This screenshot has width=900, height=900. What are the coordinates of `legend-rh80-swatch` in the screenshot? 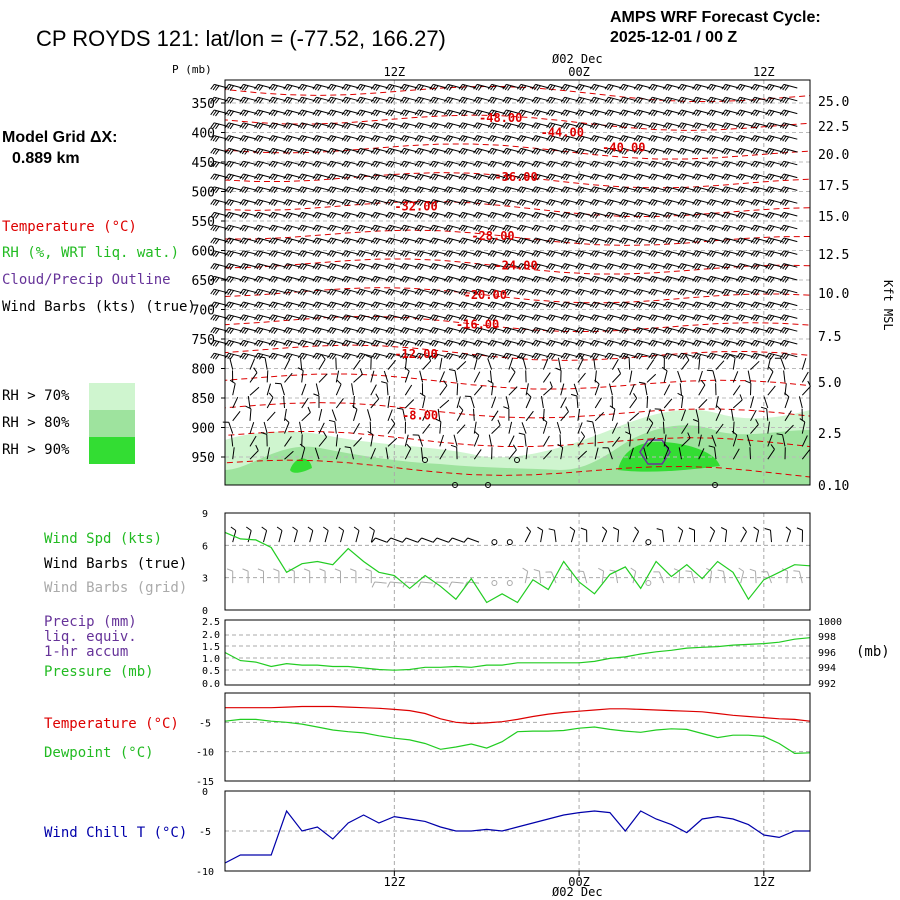 It's located at (112, 423).